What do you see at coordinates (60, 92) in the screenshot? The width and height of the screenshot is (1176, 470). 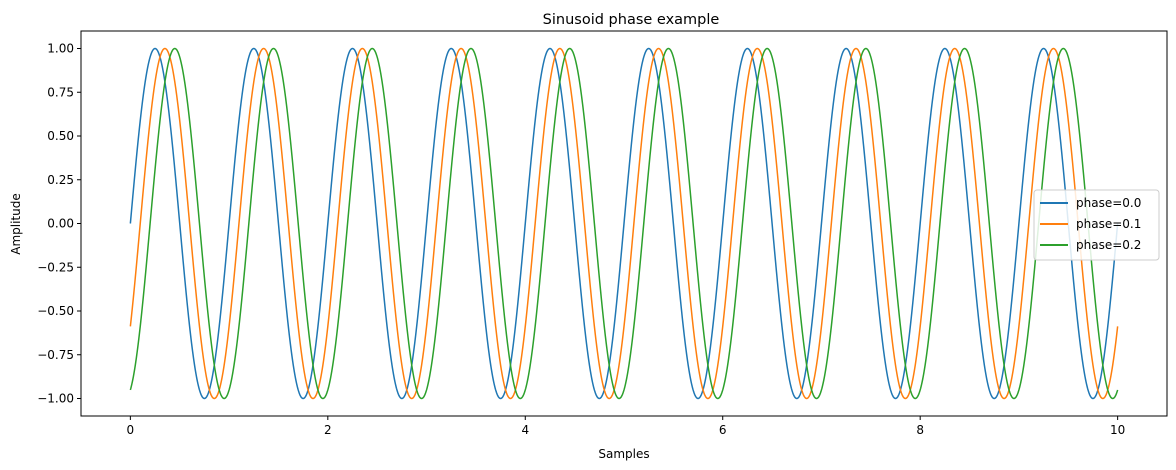 I see `y-tick-label: 0.75` at bounding box center [60, 92].